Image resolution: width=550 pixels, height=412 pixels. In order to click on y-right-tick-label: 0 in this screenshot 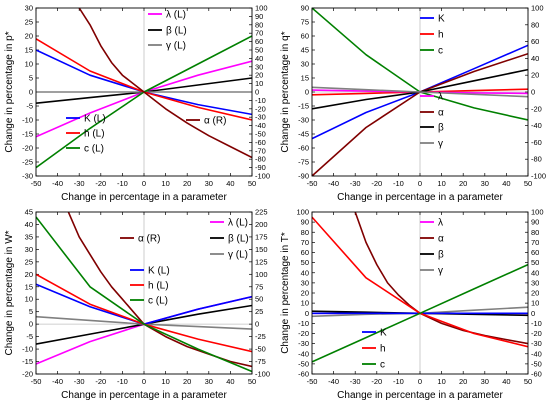, I will do `click(257, 92)`.